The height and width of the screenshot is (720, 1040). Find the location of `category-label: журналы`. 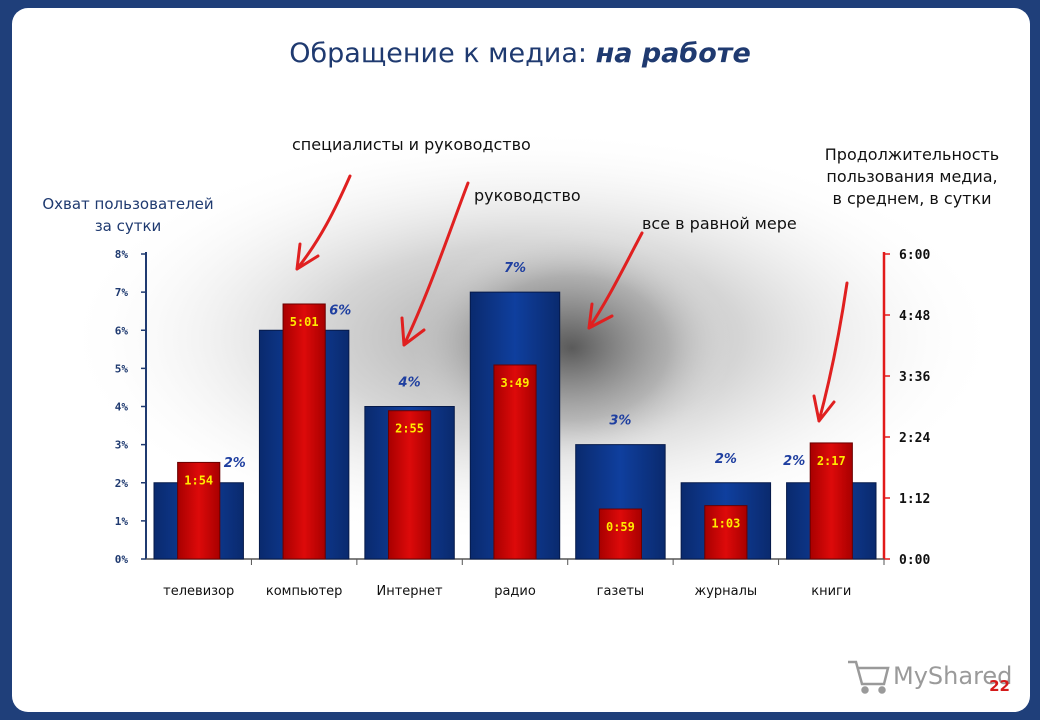

category-label: журналы is located at coordinates (726, 591).